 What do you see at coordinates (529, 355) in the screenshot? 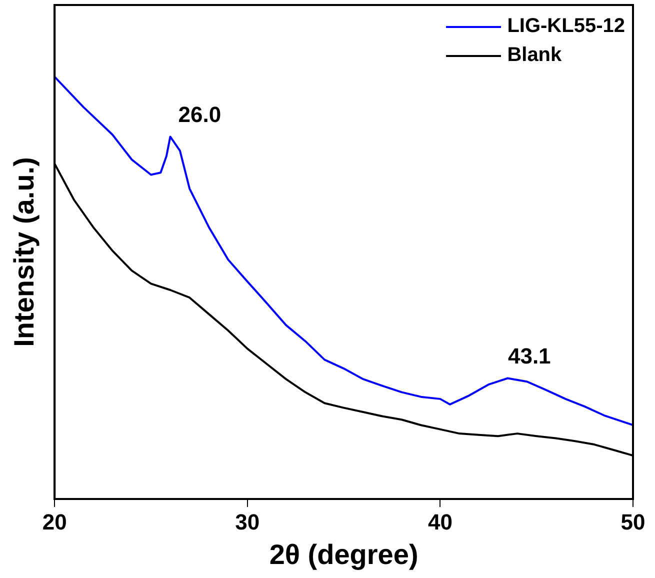
I see `annotation: 43.1` at bounding box center [529, 355].